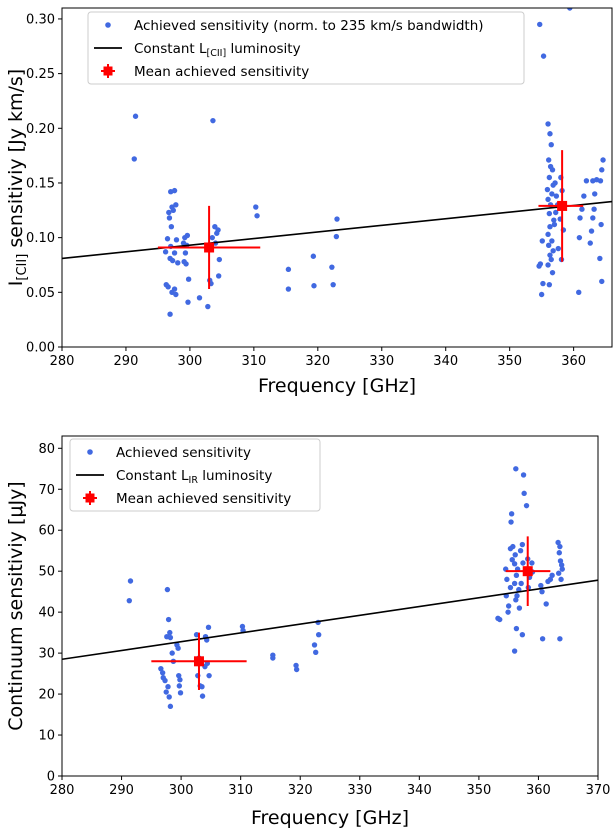 This screenshot has height=834, width=614. Describe the element at coordinates (40, 238) in the screenshot. I see `y-tick-label: 0.10` at that location.